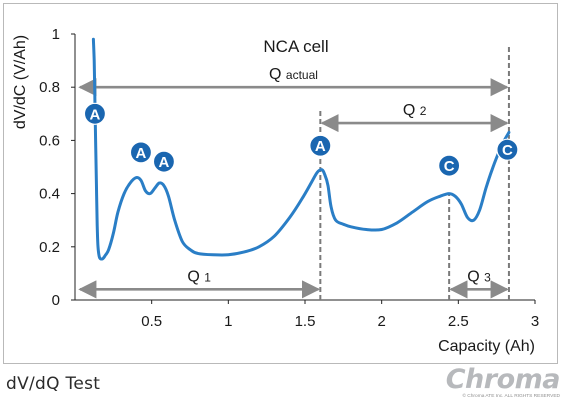 Image resolution: width=567 pixels, height=406 pixels. I want to click on x-tick-label: 2.5, so click(458, 321).